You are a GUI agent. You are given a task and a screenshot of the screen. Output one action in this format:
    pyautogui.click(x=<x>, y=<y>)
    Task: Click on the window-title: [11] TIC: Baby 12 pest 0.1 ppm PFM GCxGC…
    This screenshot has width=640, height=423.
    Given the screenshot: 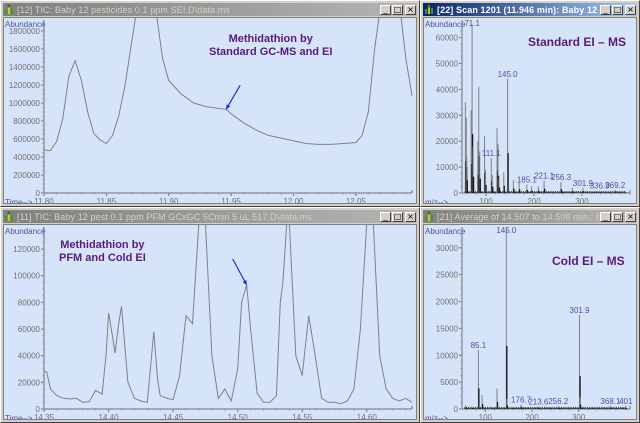 What is the action you would take?
    pyautogui.click(x=164, y=216)
    